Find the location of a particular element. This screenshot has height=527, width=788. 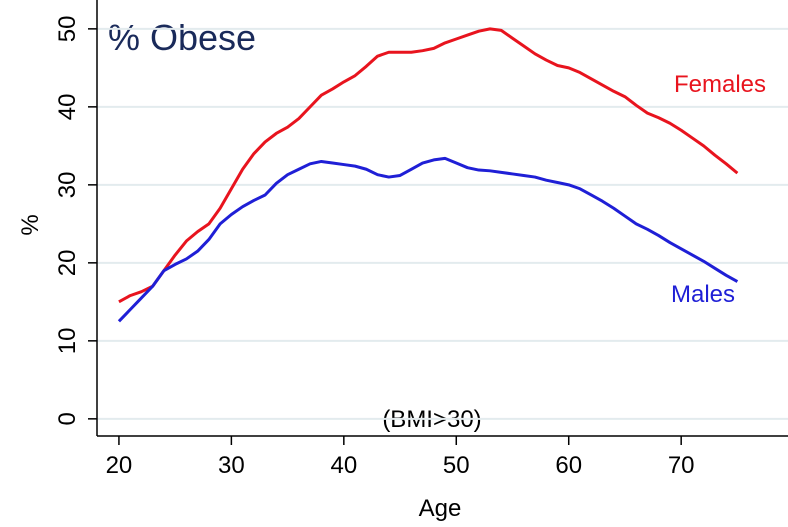

x-axis-label: Age is located at coordinates (440, 508).